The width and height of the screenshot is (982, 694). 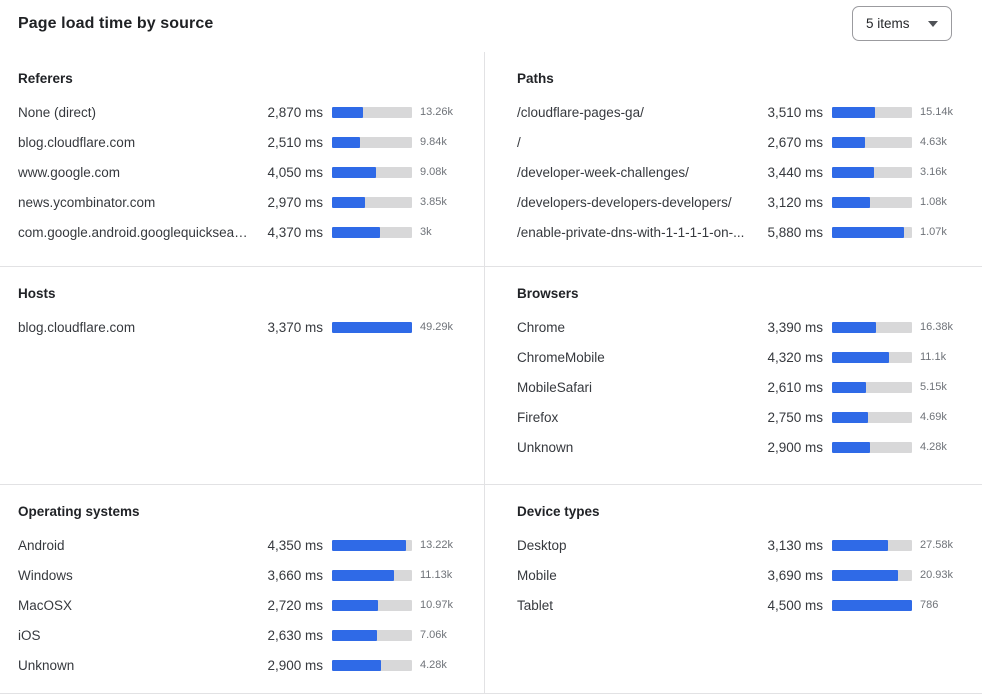 What do you see at coordinates (295, 172) in the screenshot?
I see `load-time-value: 4,050 ms` at bounding box center [295, 172].